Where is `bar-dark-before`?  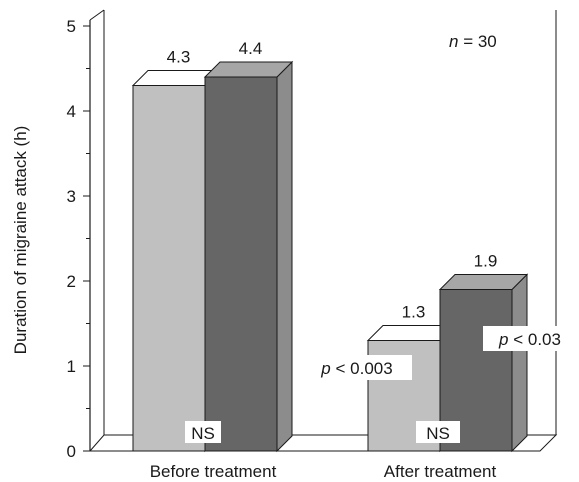 bar-dark-before is located at coordinates (248, 256).